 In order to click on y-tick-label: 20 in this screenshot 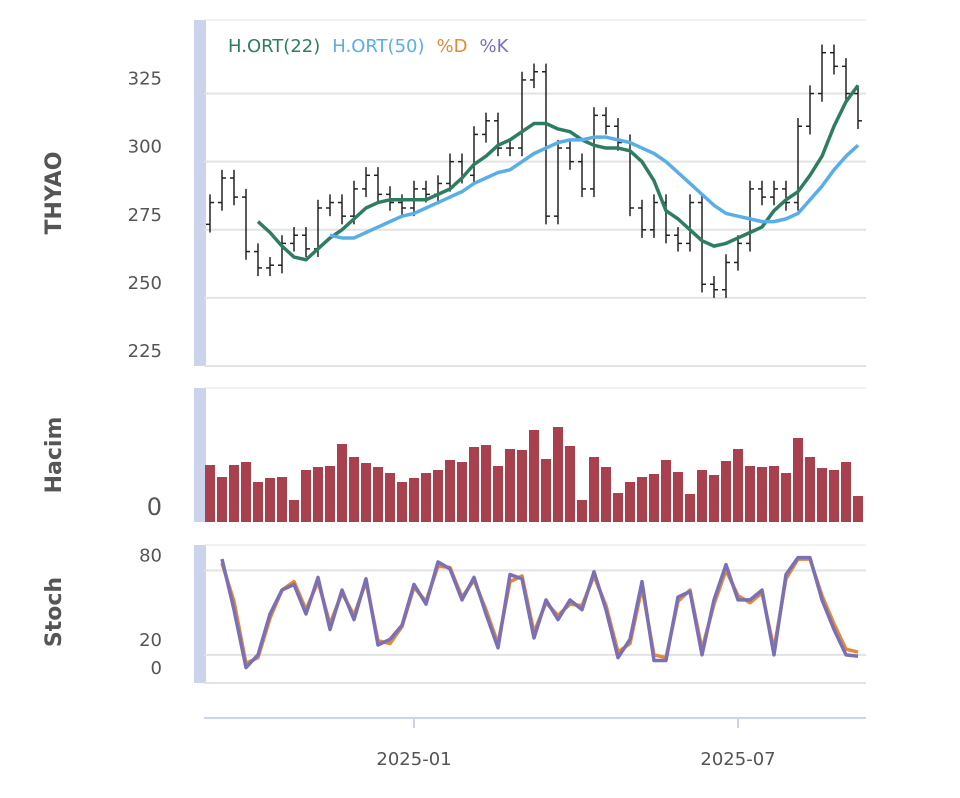, I will do `click(150, 640)`.